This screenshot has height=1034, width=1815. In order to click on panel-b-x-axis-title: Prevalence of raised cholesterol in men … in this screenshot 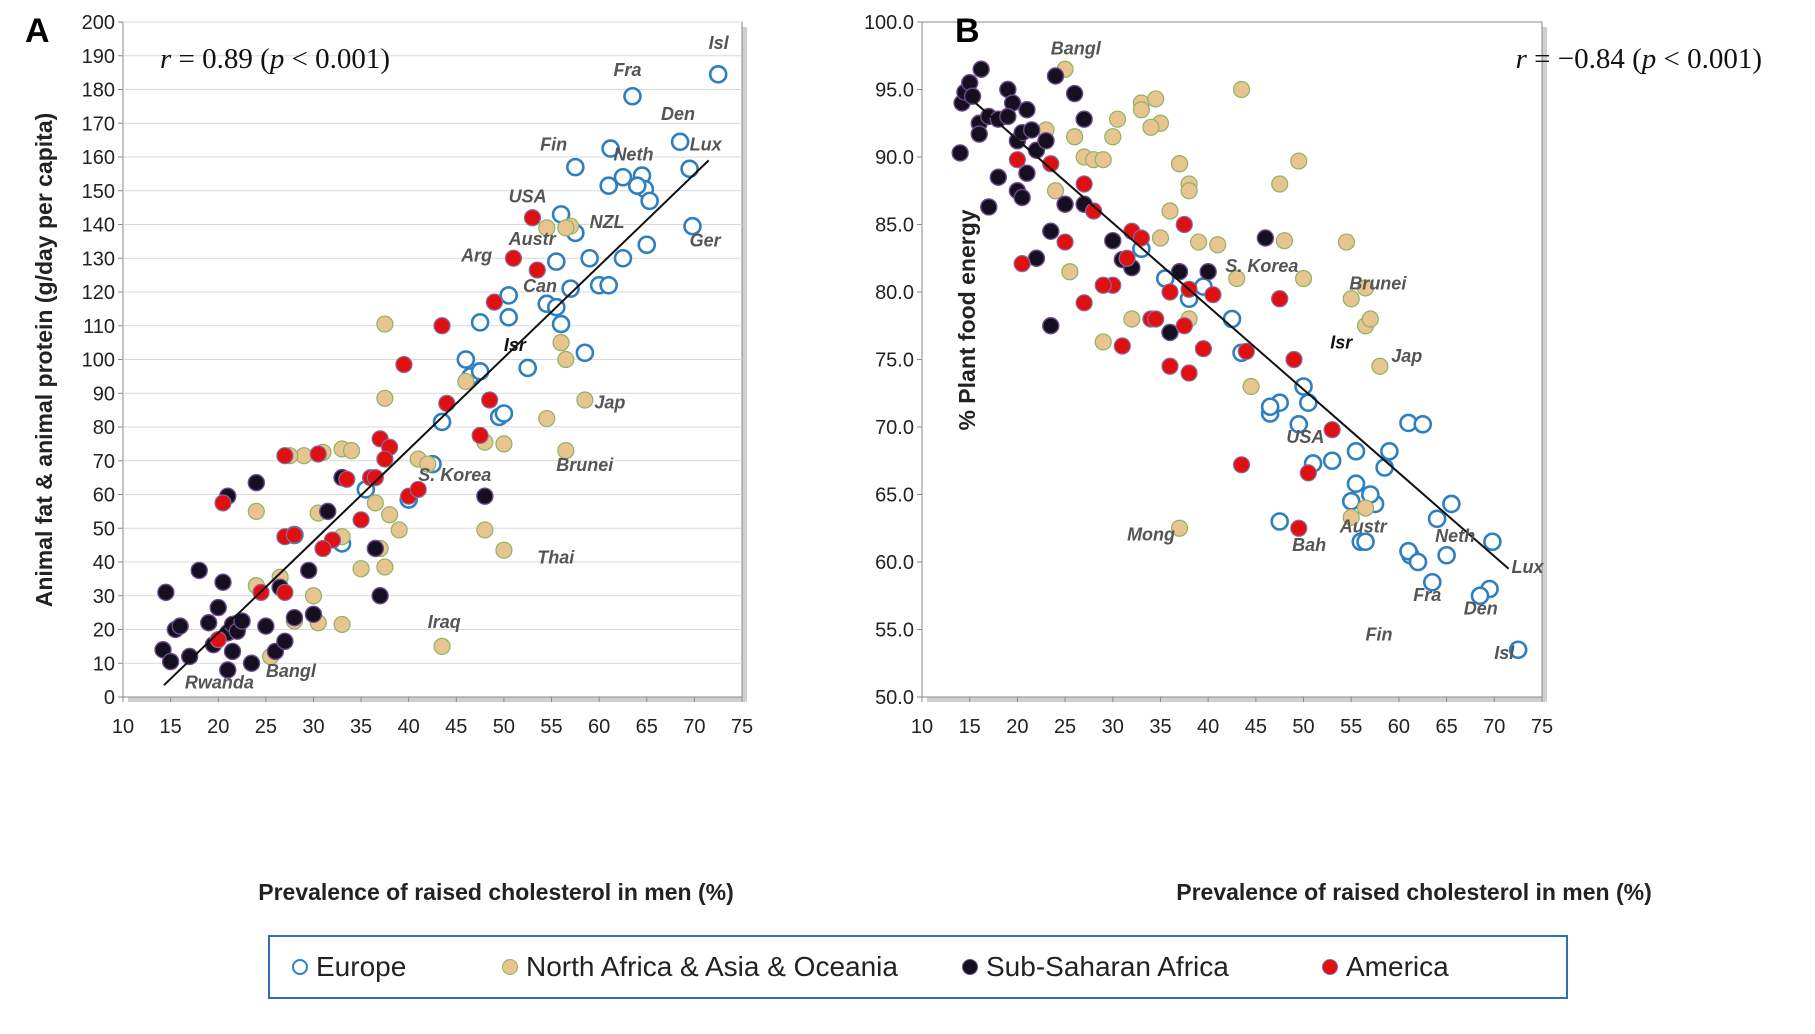, I will do `click(1414, 892)`.